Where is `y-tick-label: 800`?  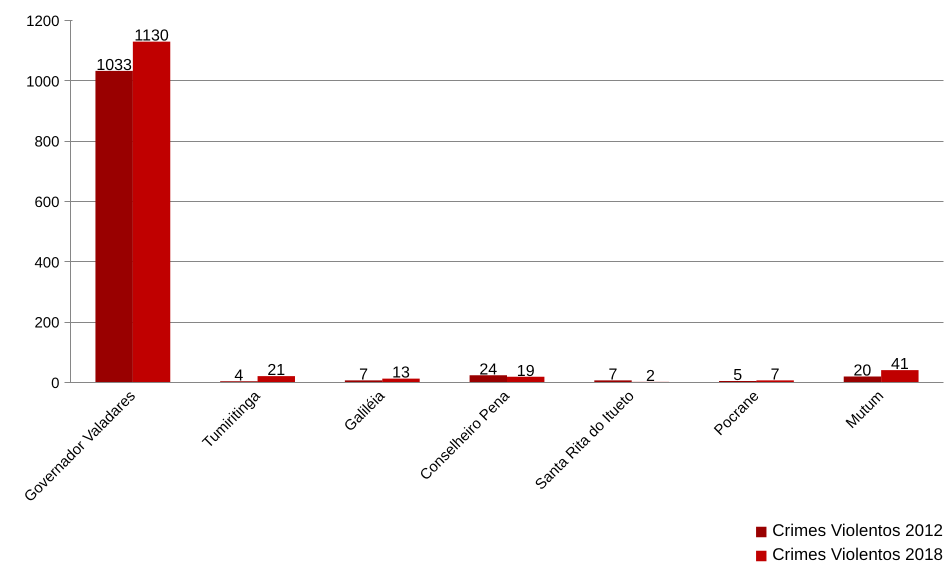
y-tick-label: 800 is located at coordinates (47, 142).